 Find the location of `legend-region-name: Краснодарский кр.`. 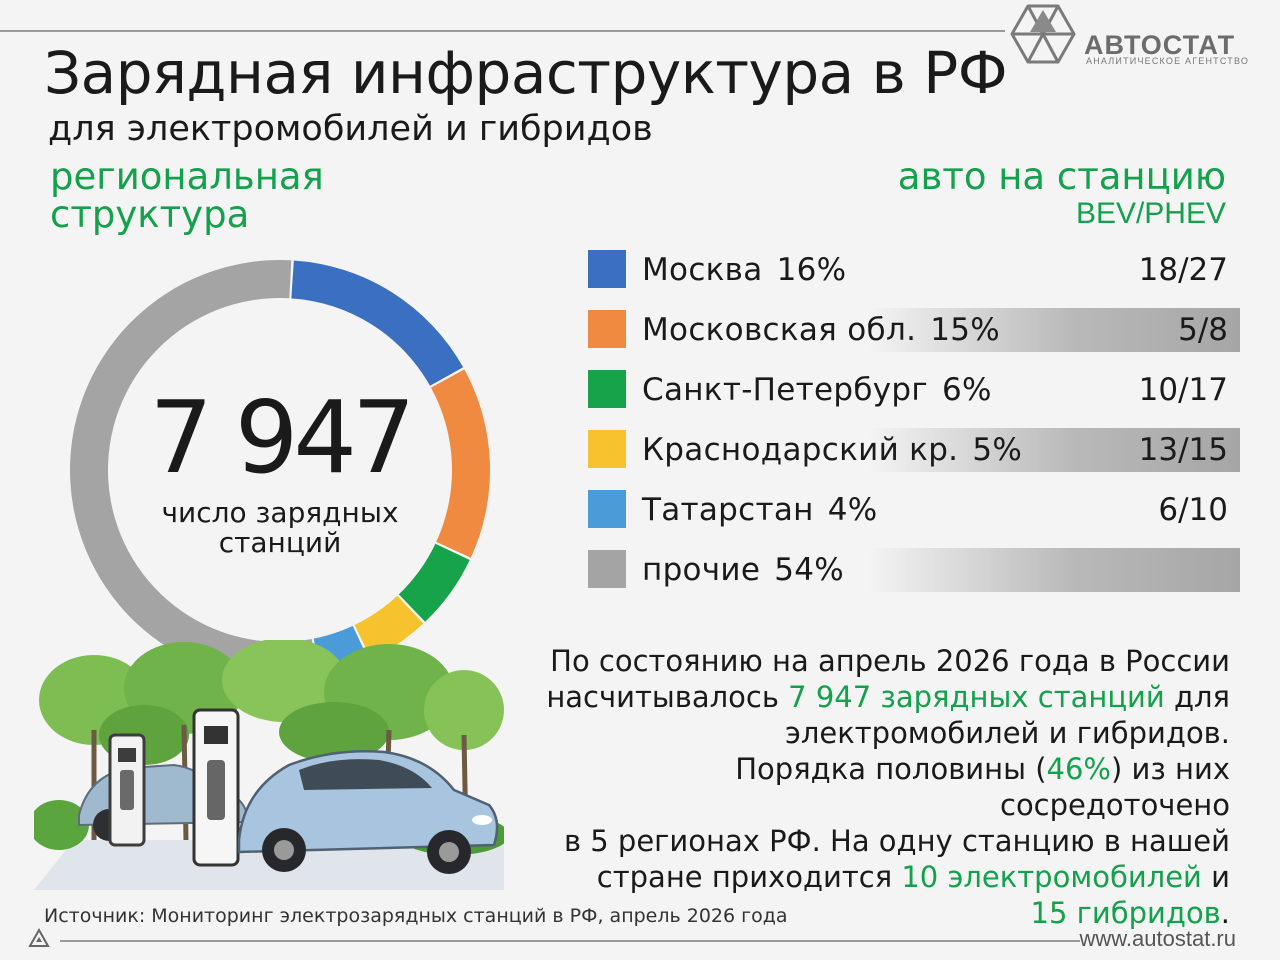

legend-region-name: Краснодарский кр. is located at coordinates (800, 450).